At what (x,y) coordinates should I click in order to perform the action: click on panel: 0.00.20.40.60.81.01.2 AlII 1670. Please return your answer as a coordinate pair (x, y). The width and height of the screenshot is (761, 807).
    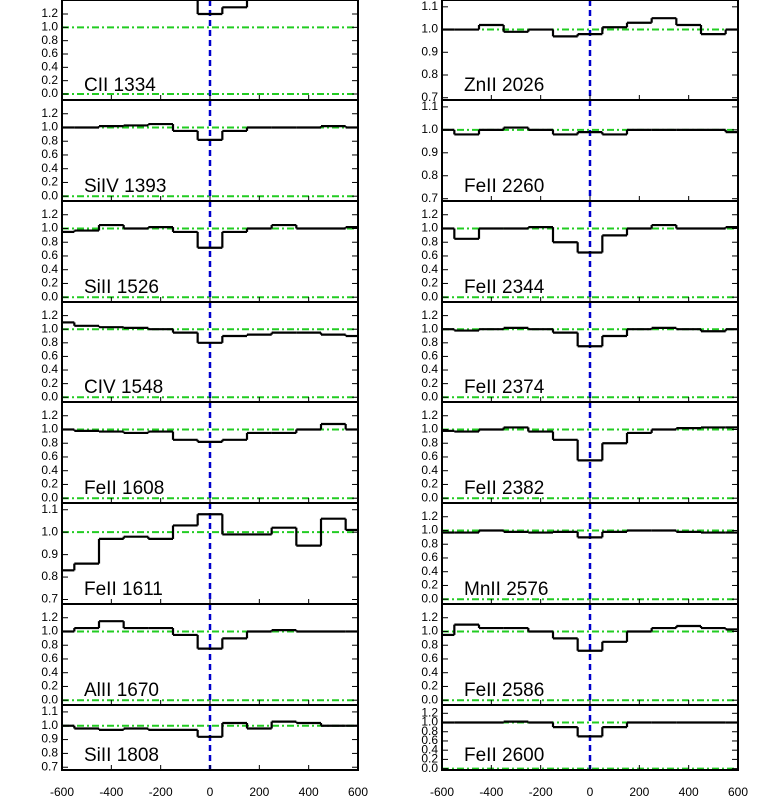
    Looking at the image, I should click on (200, 654).